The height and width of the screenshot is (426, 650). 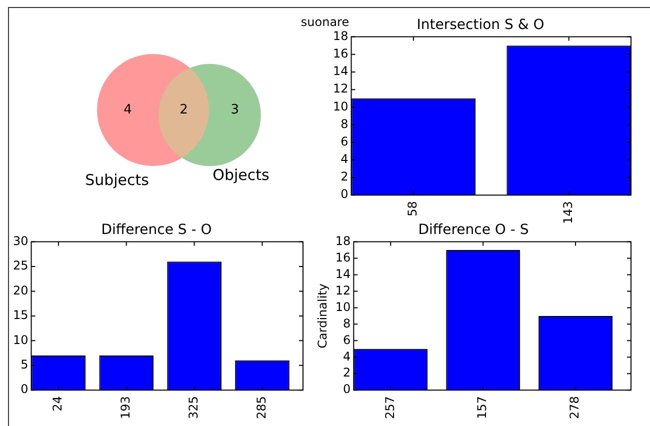 I want to click on text: suonare, so click(x=325, y=22).